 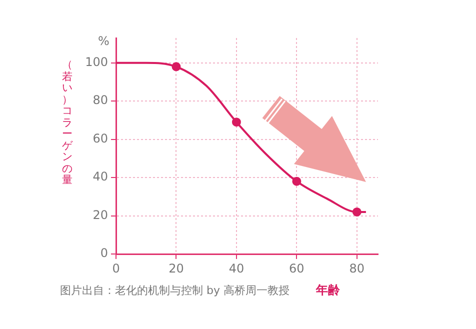 I want to click on y-tick-label: 80, so click(x=100, y=100).